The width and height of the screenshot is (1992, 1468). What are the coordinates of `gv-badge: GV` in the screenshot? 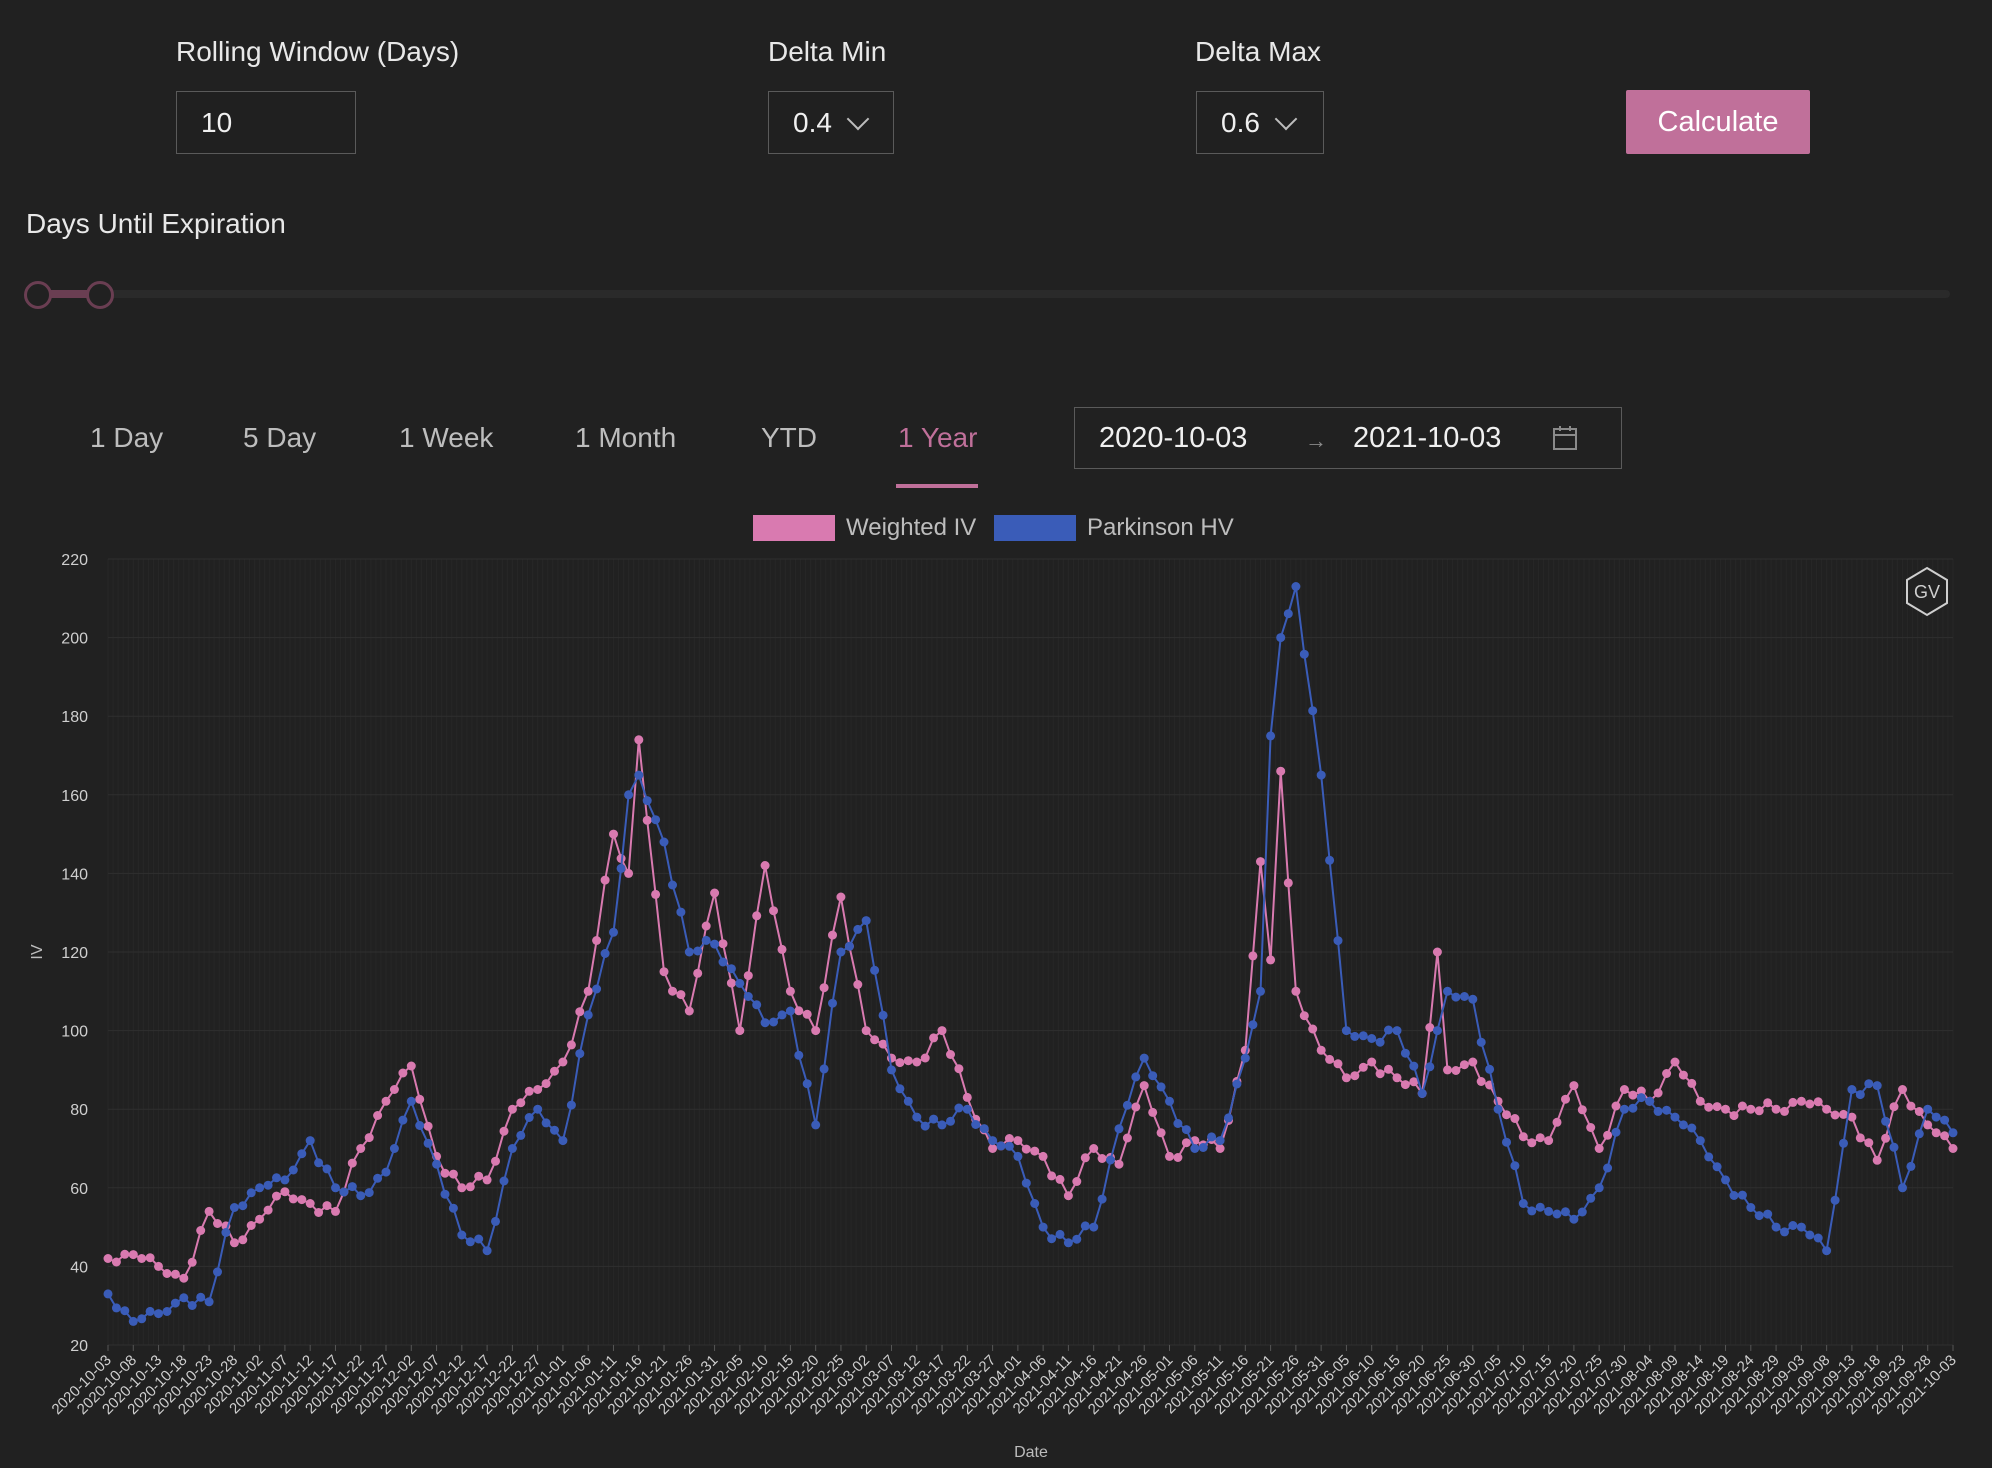 It's located at (1927, 591).